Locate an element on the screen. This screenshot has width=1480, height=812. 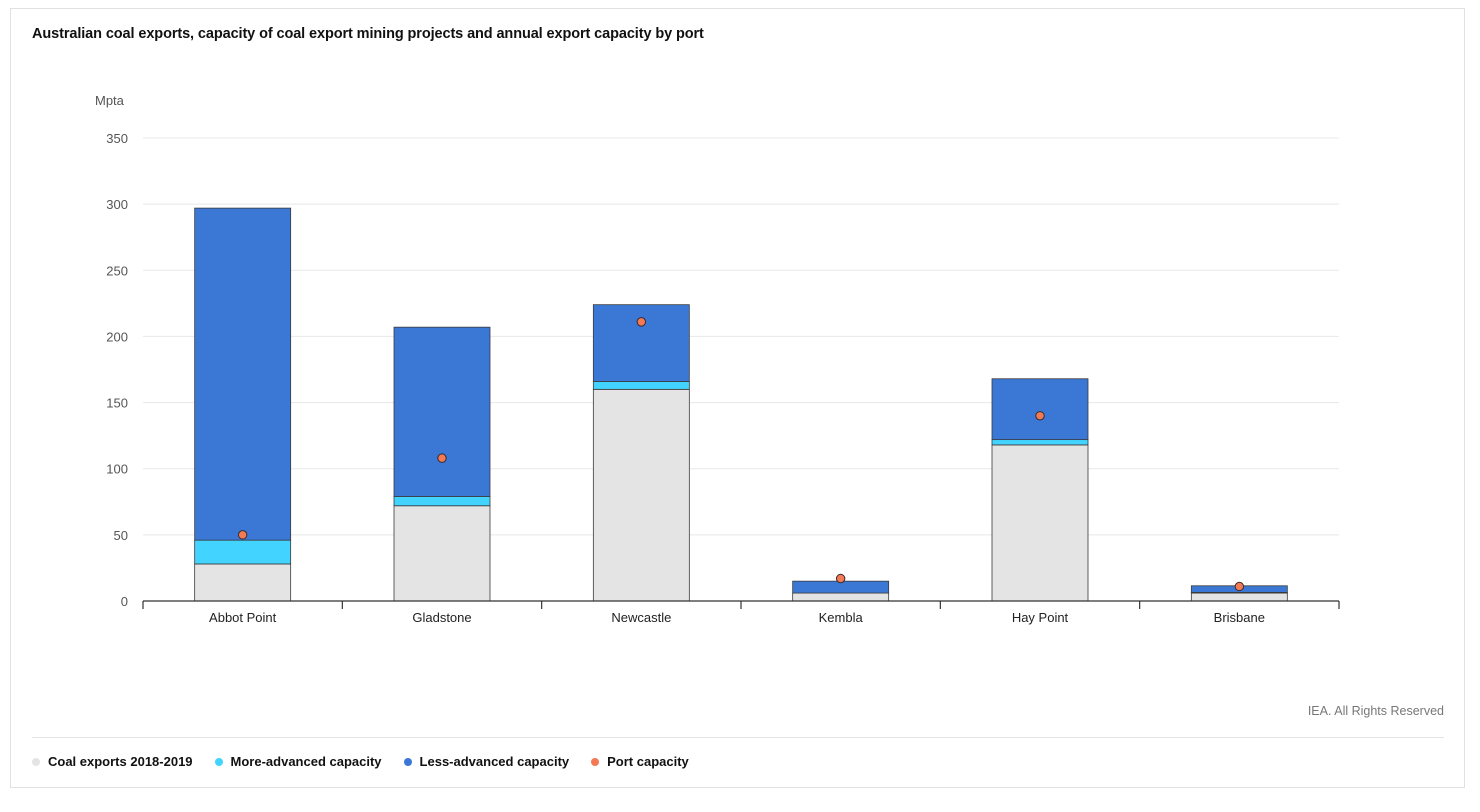
y-tick-label: 100 is located at coordinates (117, 469).